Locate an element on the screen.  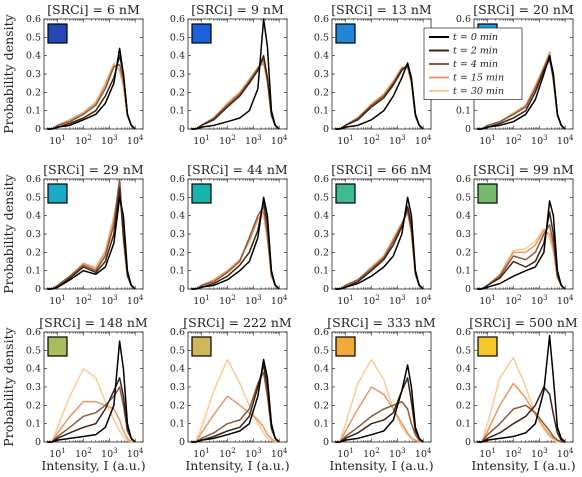
x-tick-label: 10³ is located at coordinates (539, 300).